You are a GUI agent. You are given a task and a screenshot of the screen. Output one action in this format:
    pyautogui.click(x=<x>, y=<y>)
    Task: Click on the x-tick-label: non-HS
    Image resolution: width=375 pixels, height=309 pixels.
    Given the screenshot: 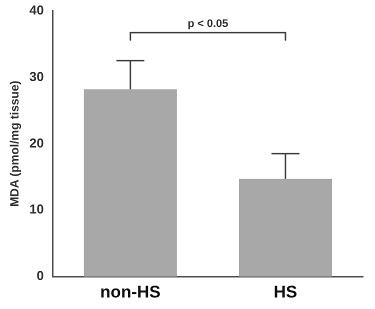 What is the action you would take?
    pyautogui.click(x=130, y=292)
    